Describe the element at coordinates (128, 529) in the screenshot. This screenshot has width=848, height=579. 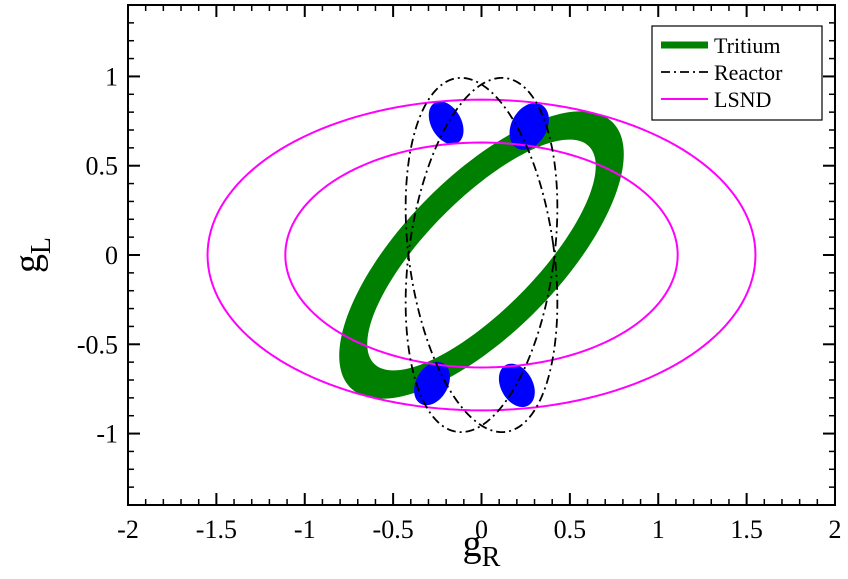
I see `x-tick-label: -2` at that location.